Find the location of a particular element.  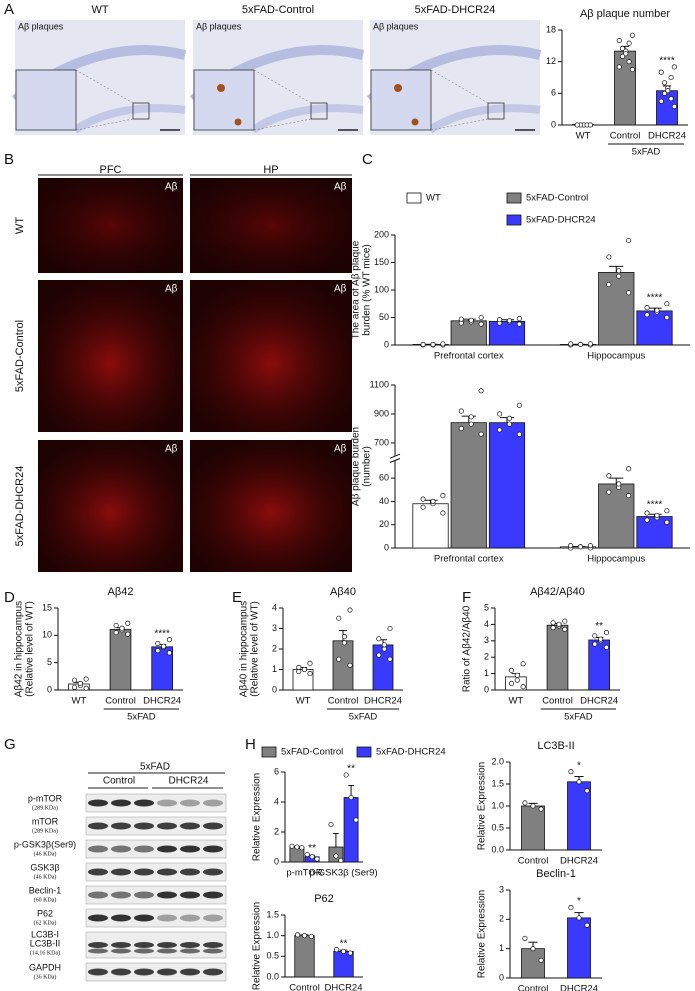

inset-roi is located at coordinates (496, 111).